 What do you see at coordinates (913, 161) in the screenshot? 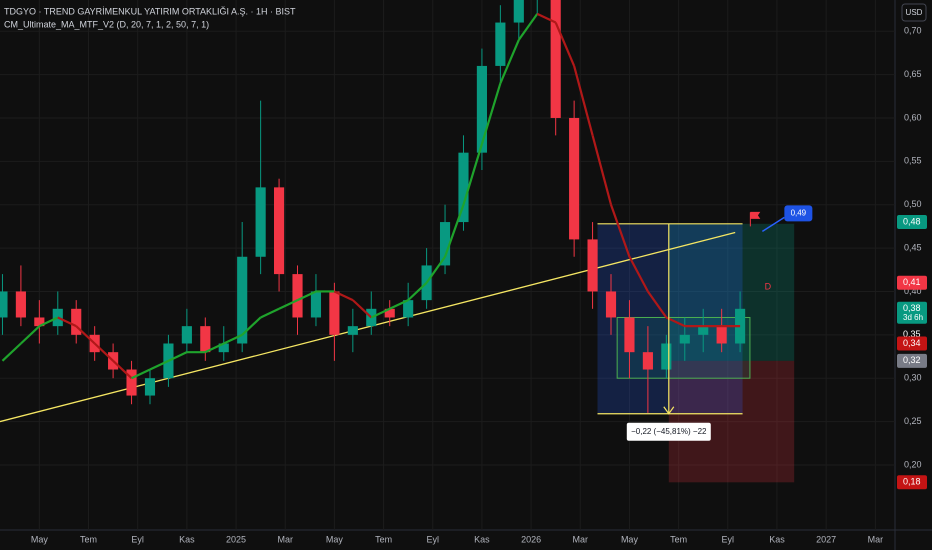
I see `y-tick-label: 0,55` at bounding box center [913, 161].